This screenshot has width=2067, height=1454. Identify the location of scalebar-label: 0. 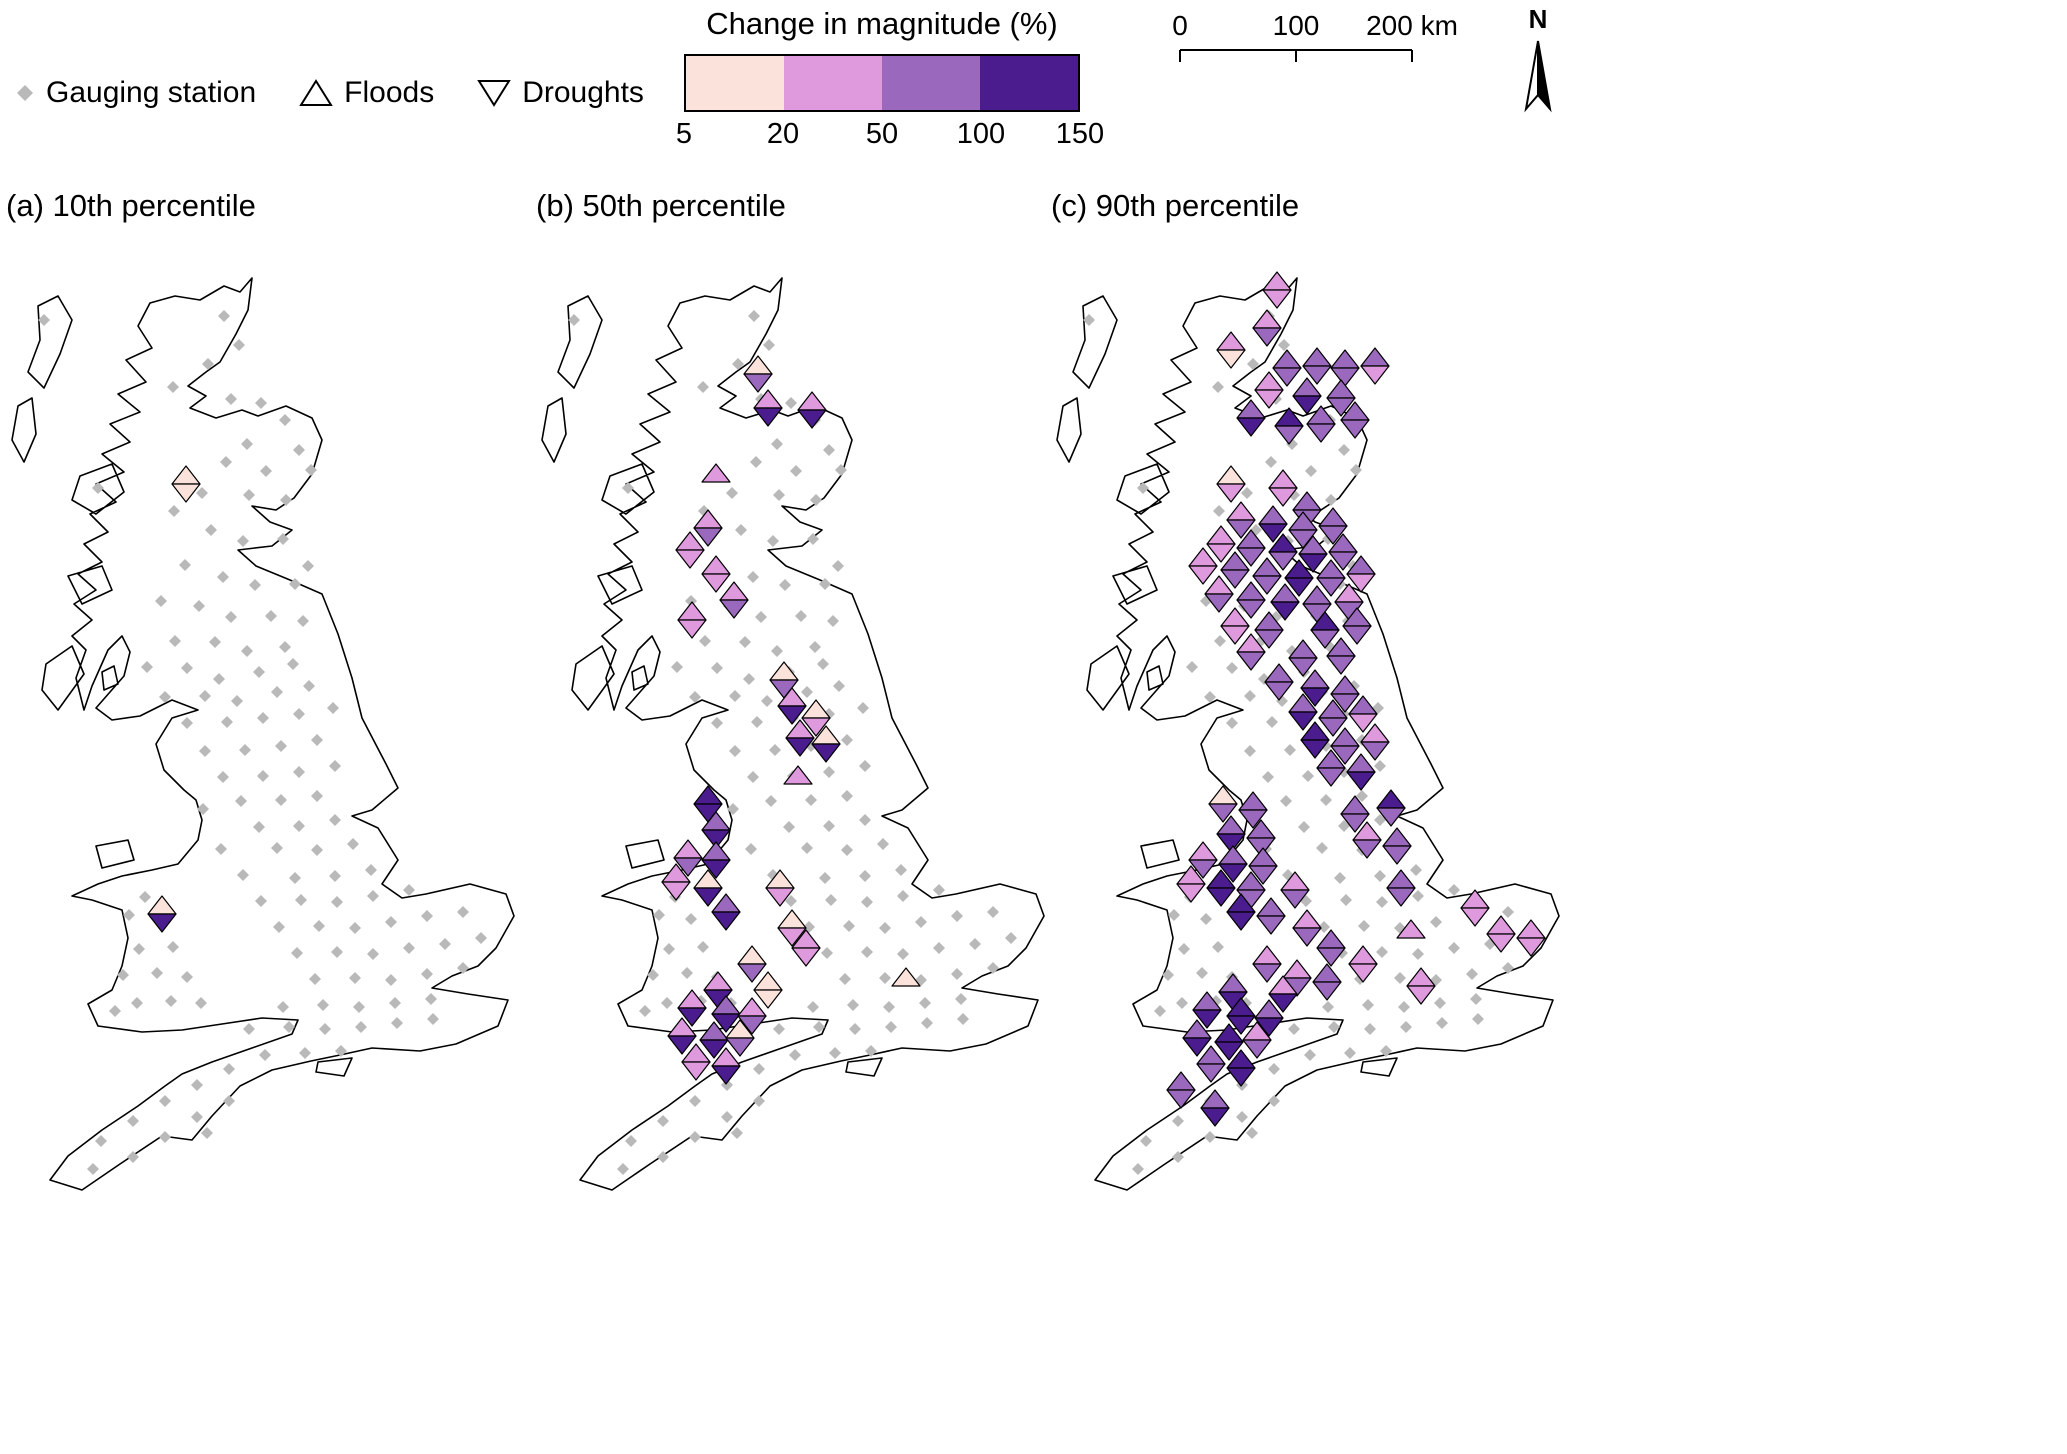
(1180, 25).